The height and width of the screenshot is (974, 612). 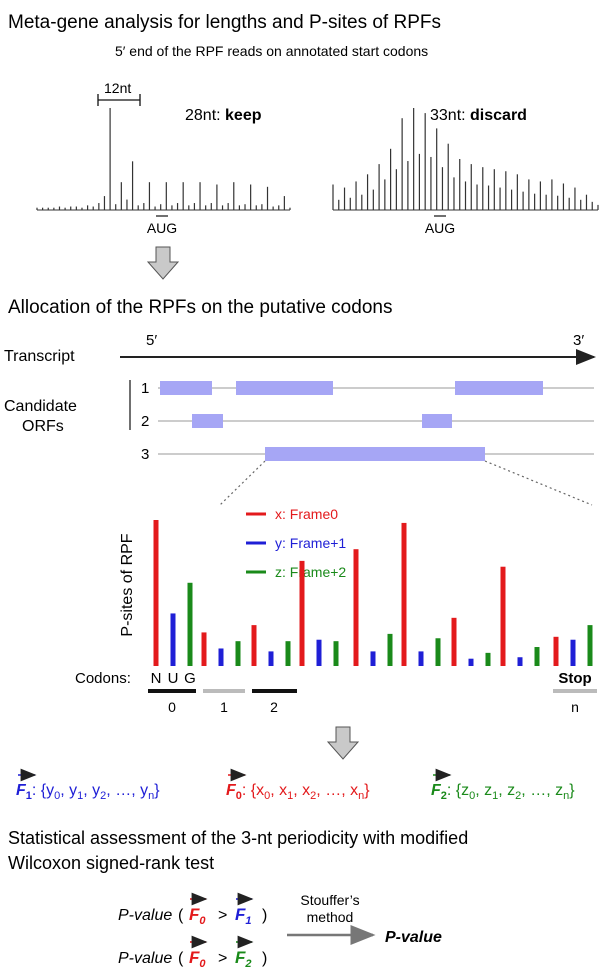 What do you see at coordinates (162, 228) in the screenshot?
I see `left-aug-label: AUG` at bounding box center [162, 228].